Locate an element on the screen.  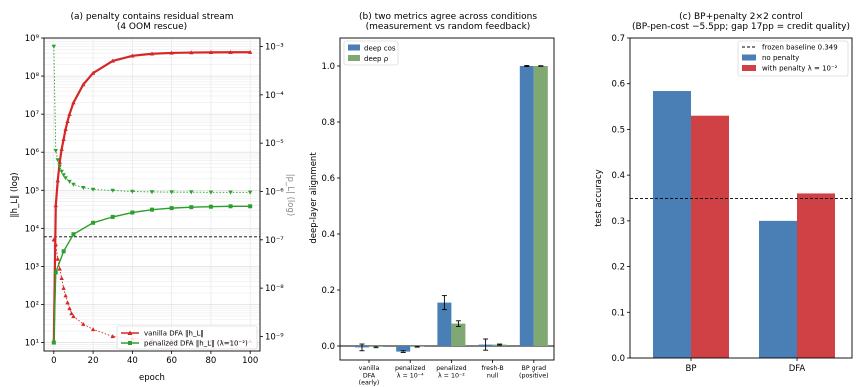
y-tick-label: 10⁷ is located at coordinates (32, 115).